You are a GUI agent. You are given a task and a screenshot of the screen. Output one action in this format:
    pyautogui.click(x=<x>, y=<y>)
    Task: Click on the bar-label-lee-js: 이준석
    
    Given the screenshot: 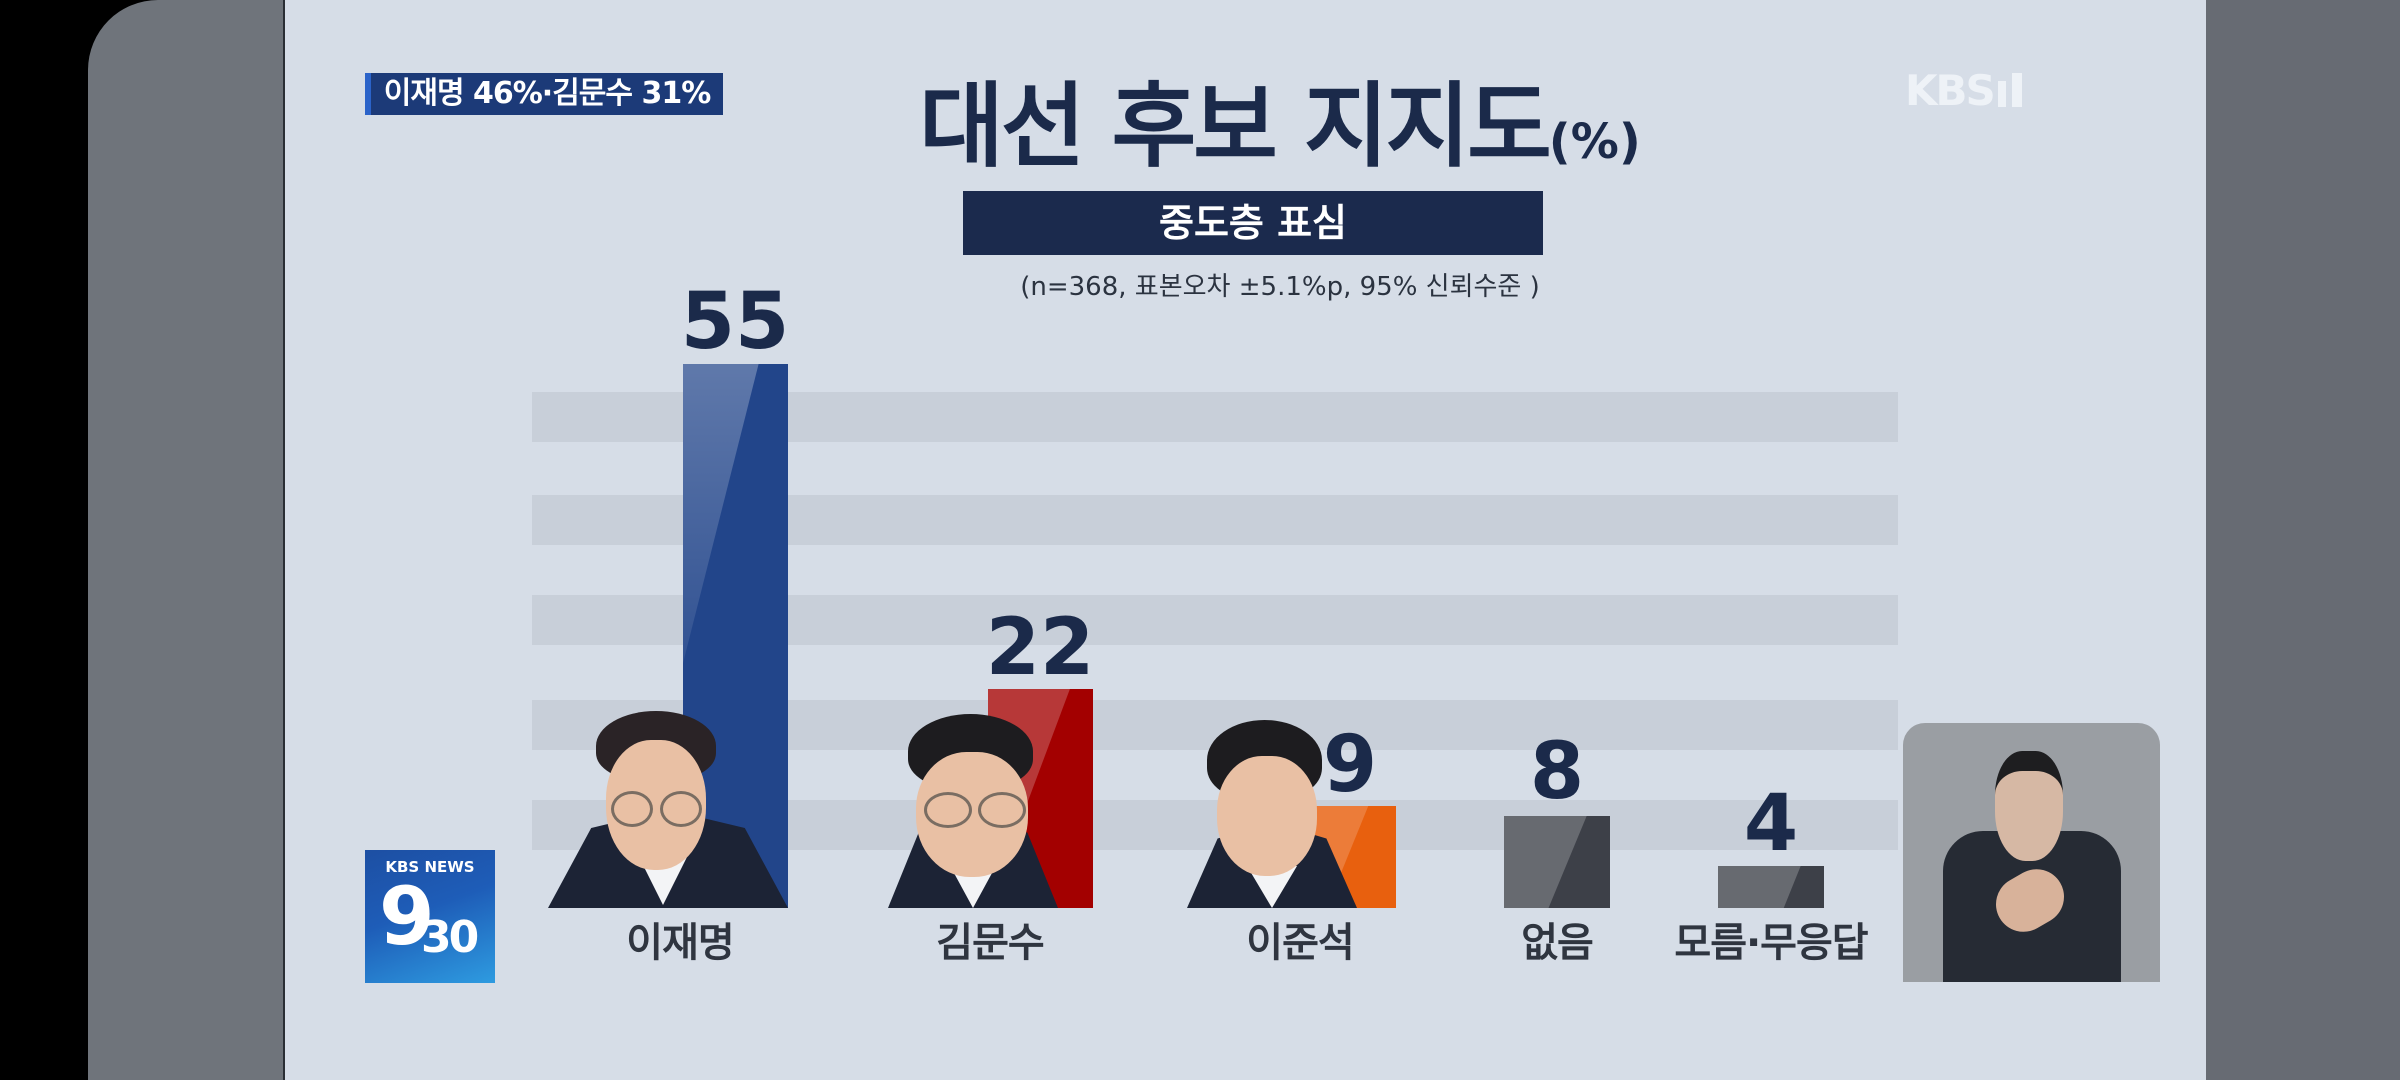 What is the action you would take?
    pyautogui.click(x=1300, y=943)
    